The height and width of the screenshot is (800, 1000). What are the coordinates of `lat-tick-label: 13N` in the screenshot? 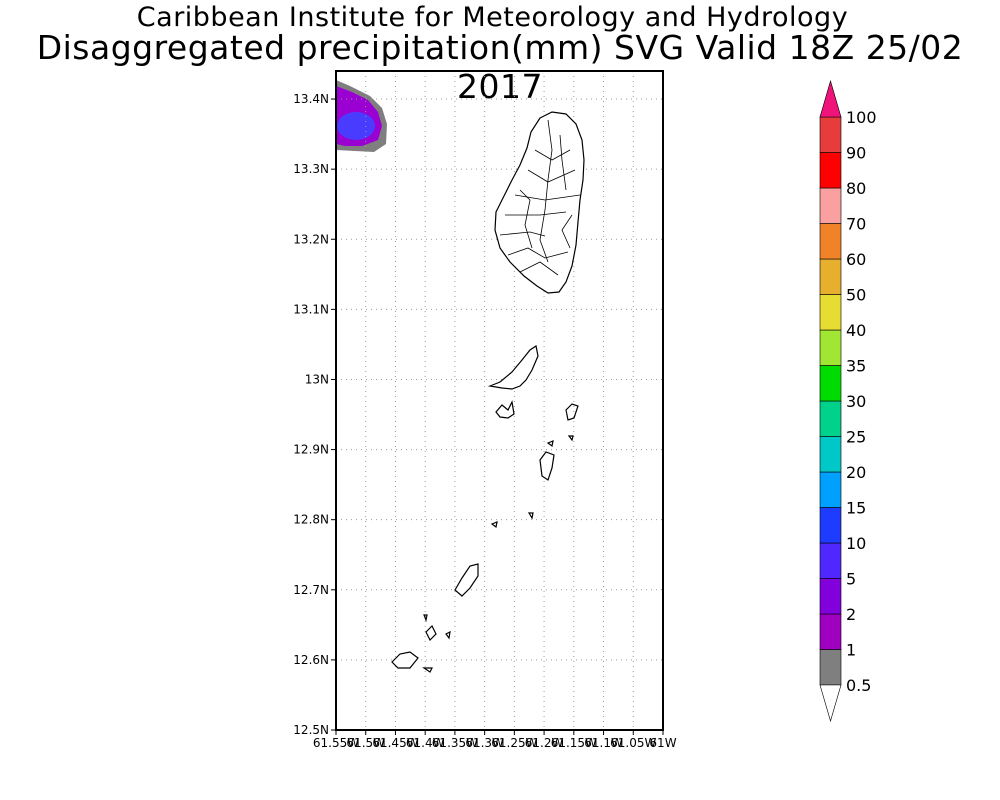 It's located at (317, 379).